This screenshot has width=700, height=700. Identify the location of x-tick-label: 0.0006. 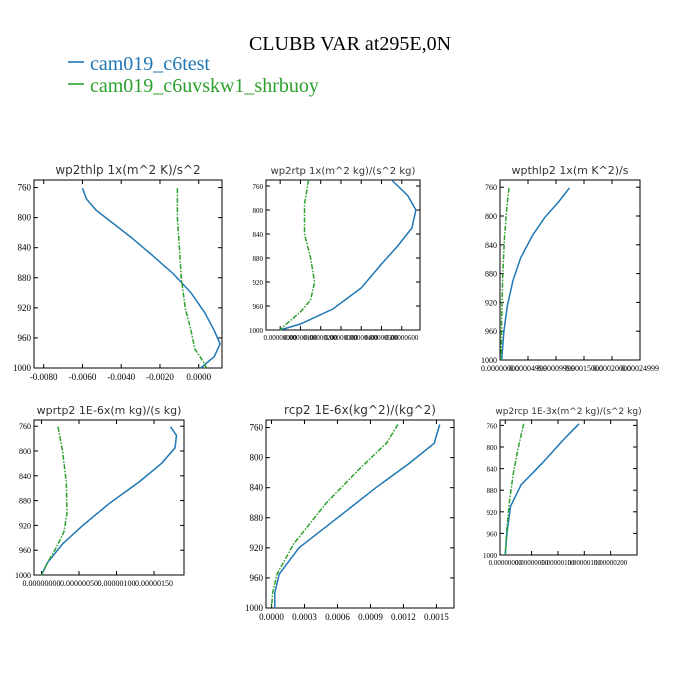
(337, 617).